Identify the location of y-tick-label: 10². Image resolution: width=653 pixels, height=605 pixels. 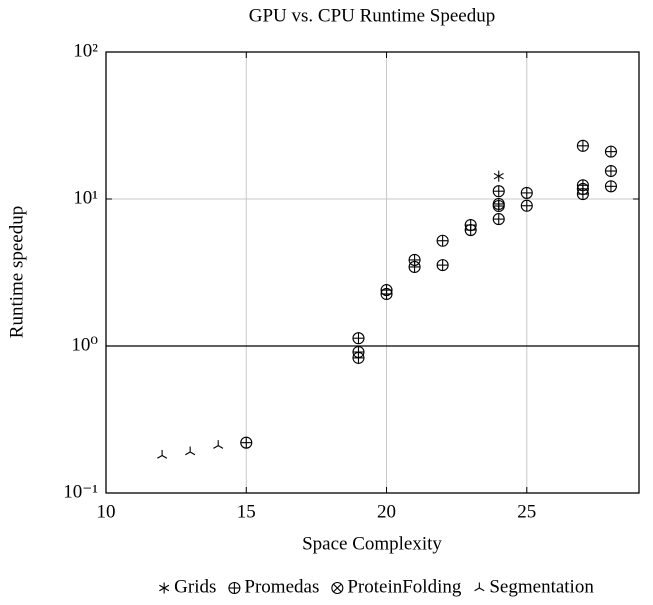
(85, 50).